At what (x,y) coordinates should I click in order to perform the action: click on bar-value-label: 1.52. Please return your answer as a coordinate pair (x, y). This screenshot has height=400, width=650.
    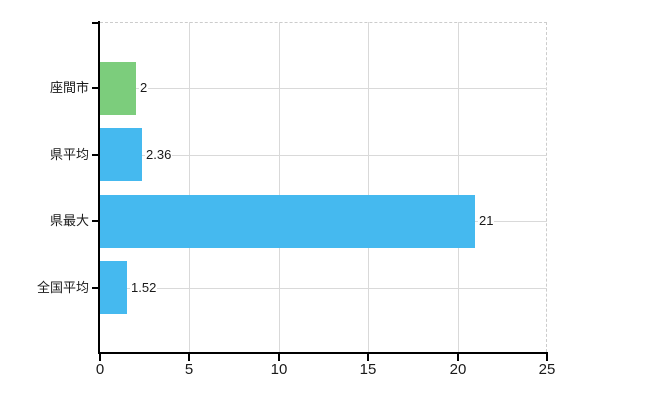
    Looking at the image, I should click on (144, 287).